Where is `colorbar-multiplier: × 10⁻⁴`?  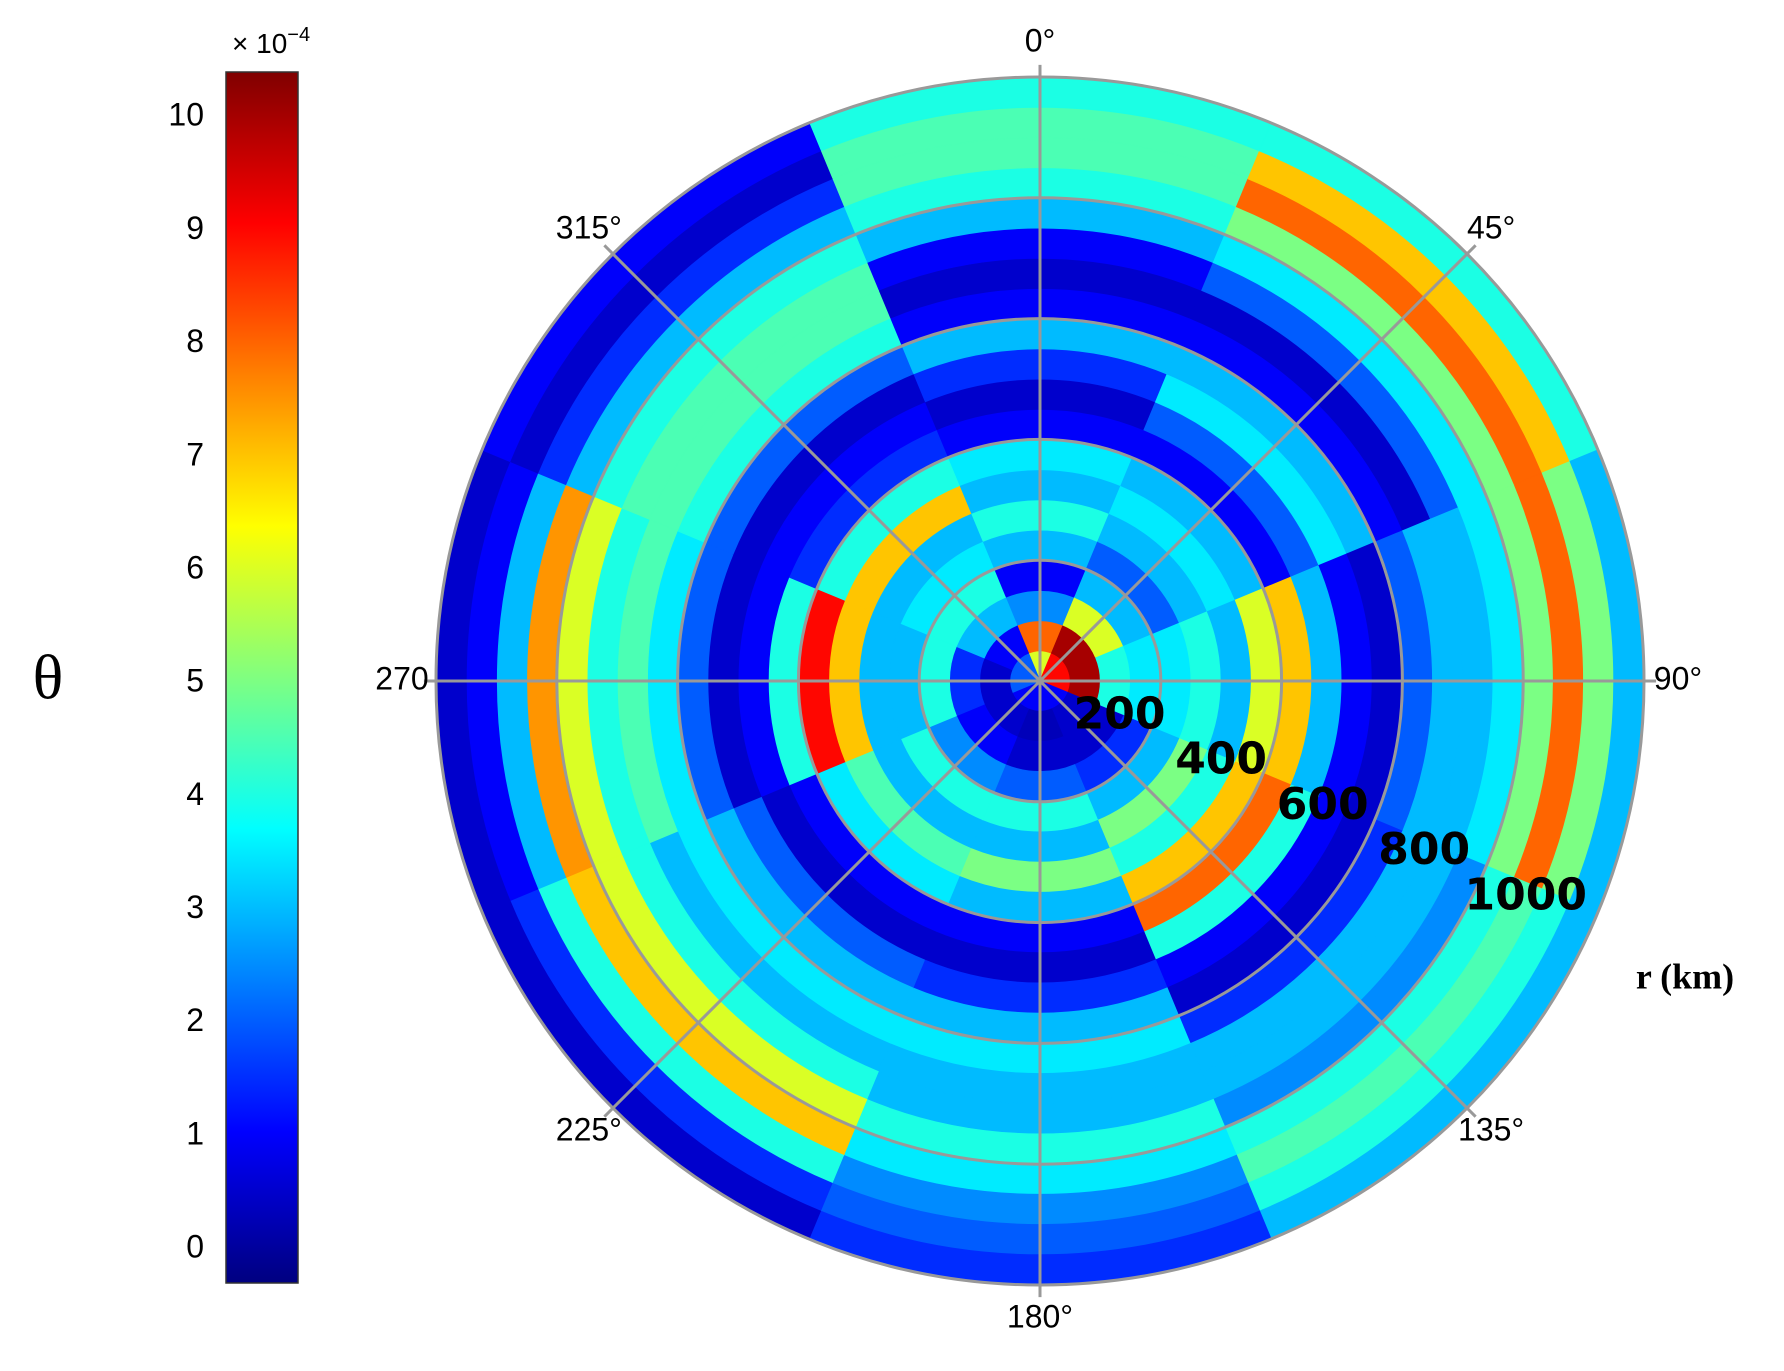
colorbar-multiplier: × 10⁻⁴ is located at coordinates (271, 41).